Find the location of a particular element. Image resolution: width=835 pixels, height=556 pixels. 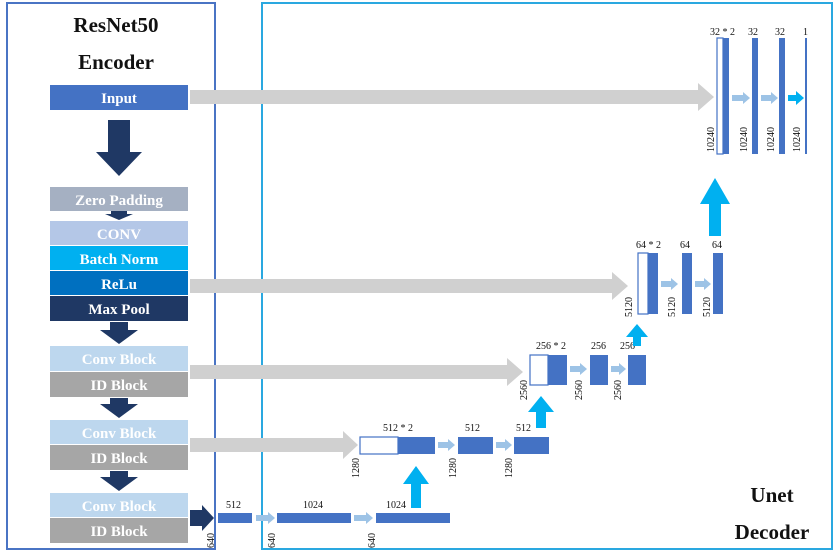

label-2560a: 2560 is located at coordinates (524, 390).